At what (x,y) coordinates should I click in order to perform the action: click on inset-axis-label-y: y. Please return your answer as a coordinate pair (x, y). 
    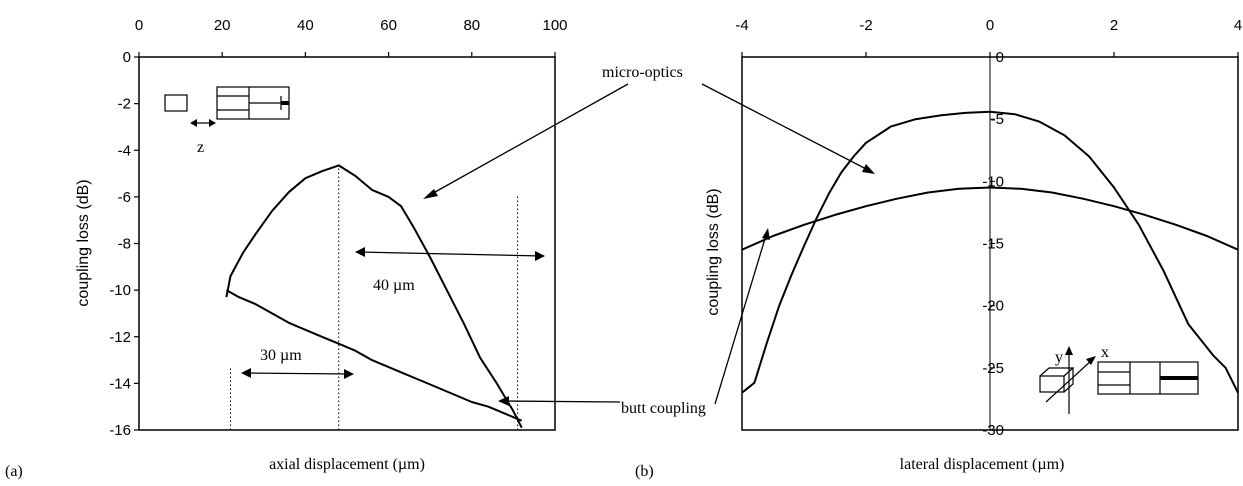
    Looking at the image, I should click on (1059, 357).